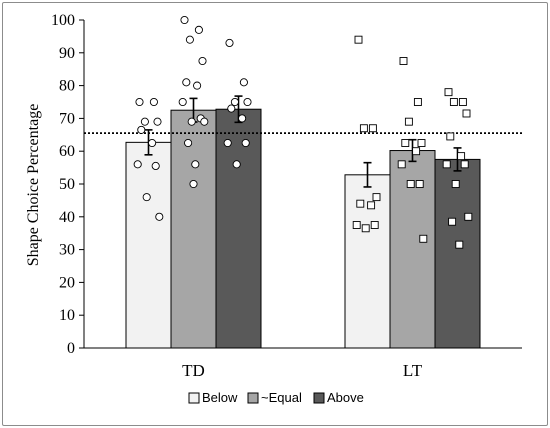 This screenshot has height=428, width=550. Describe the element at coordinates (281, 397) in the screenshot. I see `legend-label: ~Equal` at that location.